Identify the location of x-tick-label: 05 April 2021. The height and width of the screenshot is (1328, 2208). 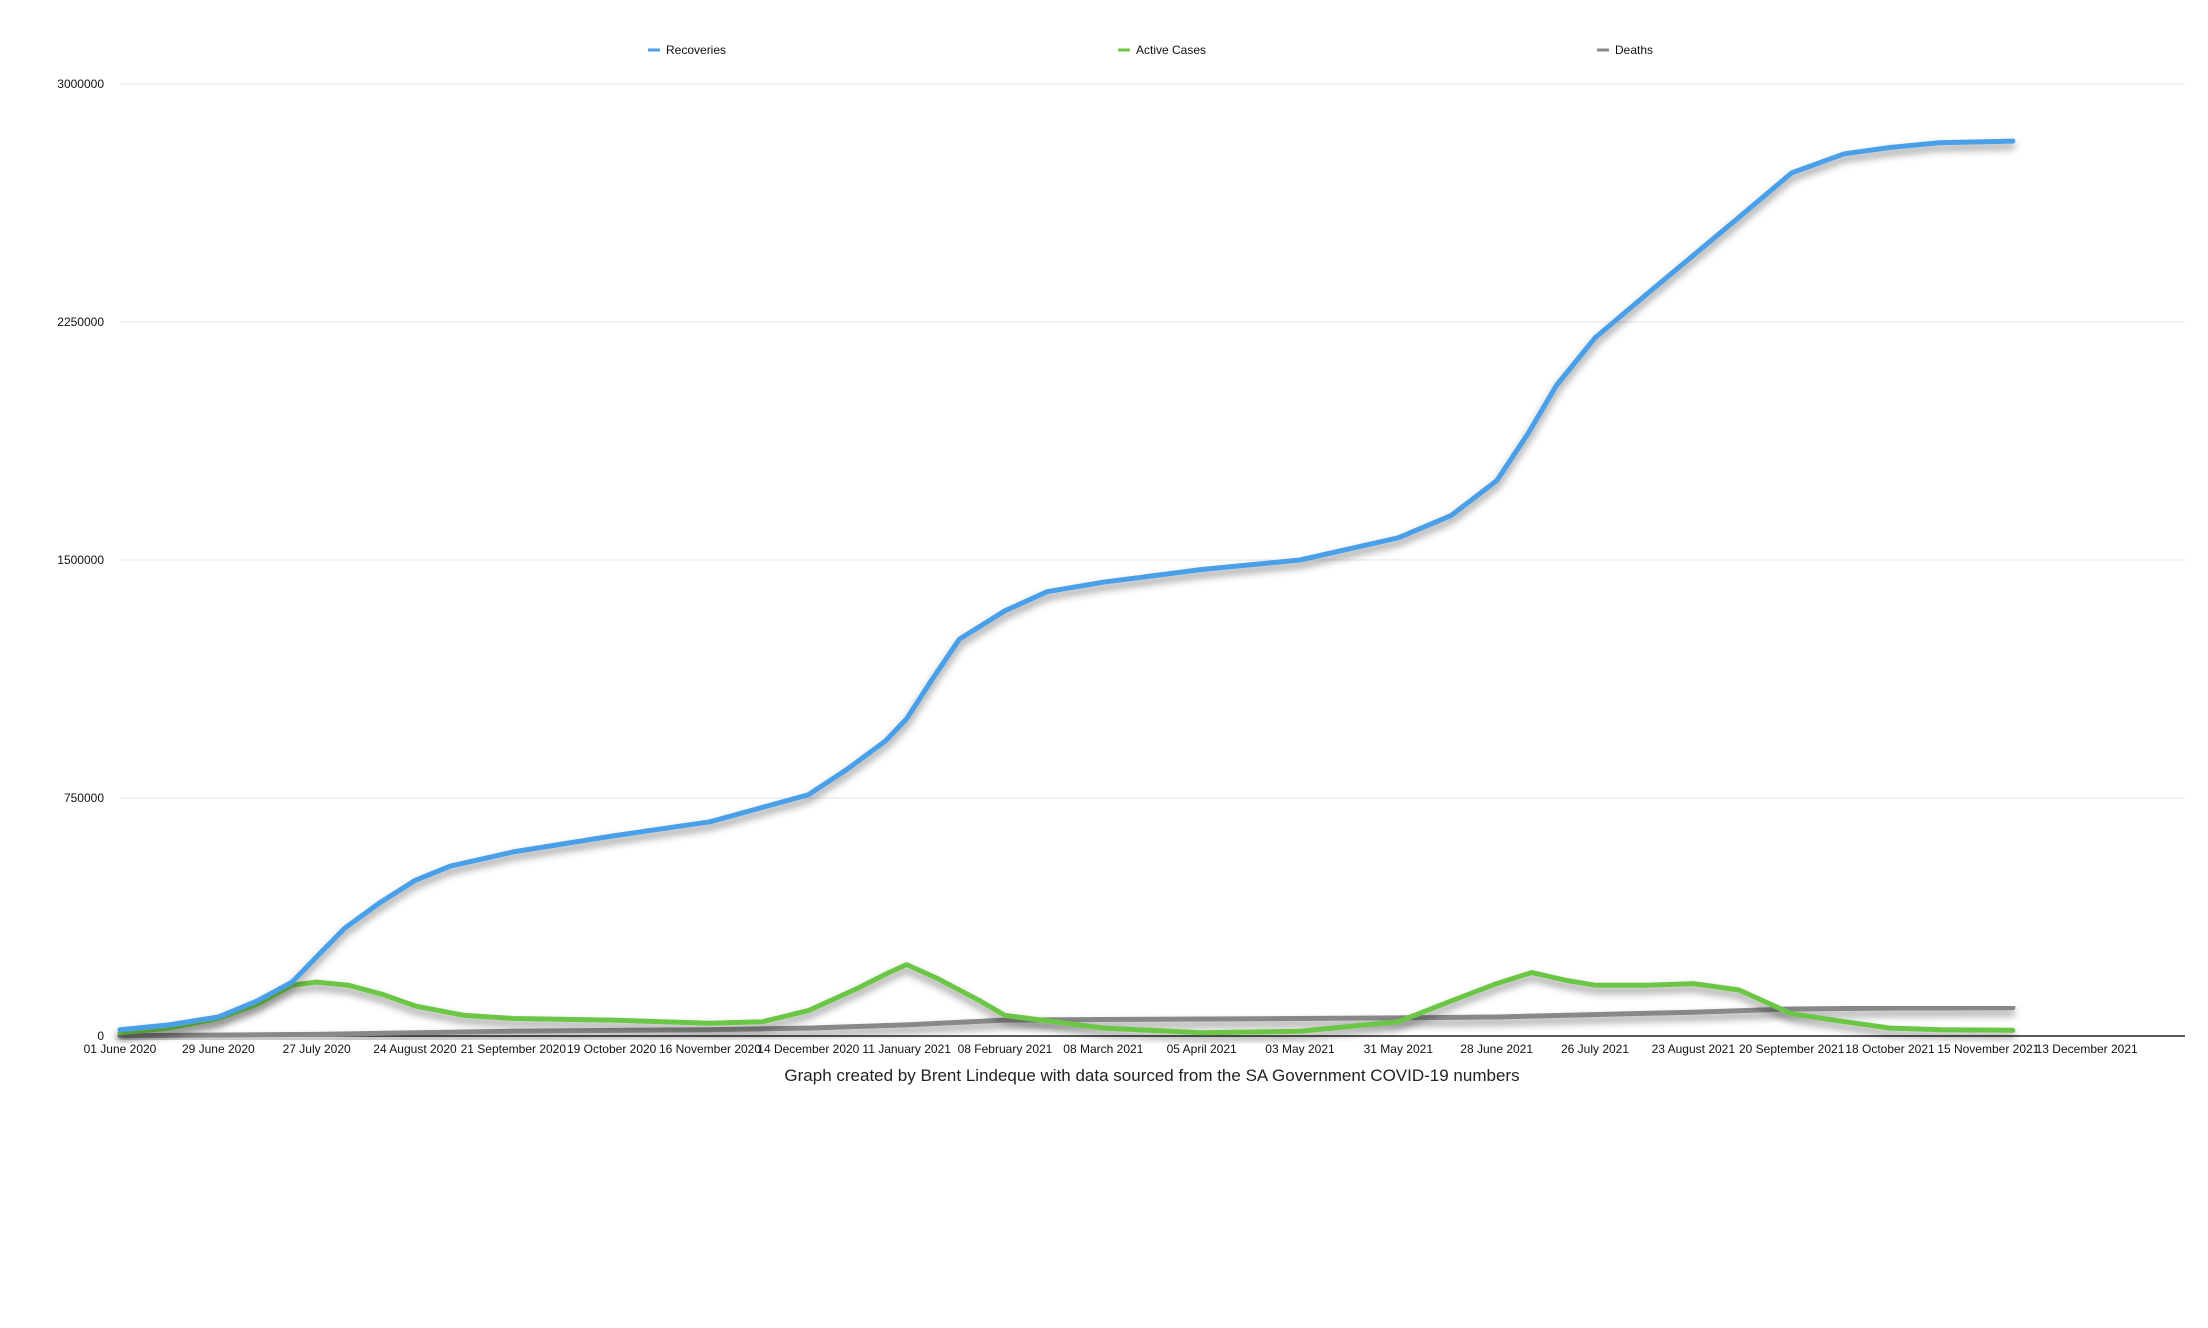
(1202, 1049).